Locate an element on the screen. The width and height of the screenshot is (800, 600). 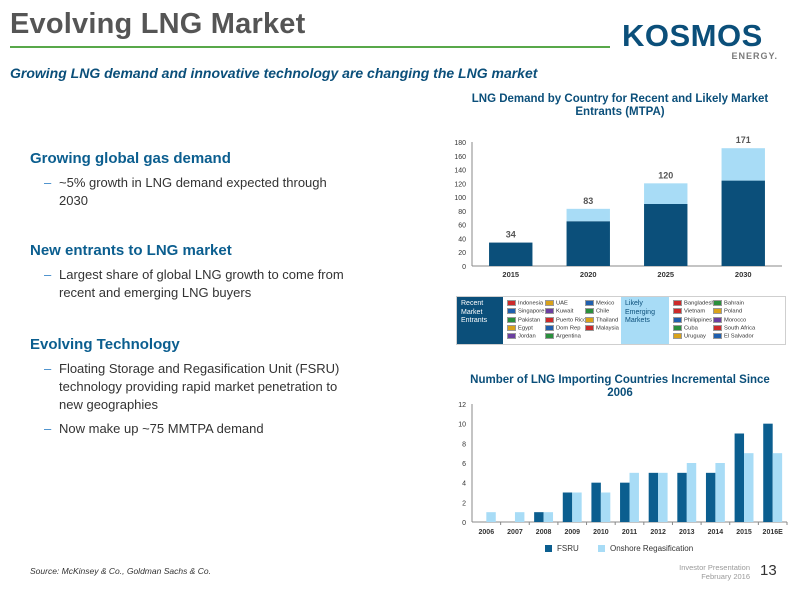
presentation-date: February 2016 is located at coordinates (725, 576).